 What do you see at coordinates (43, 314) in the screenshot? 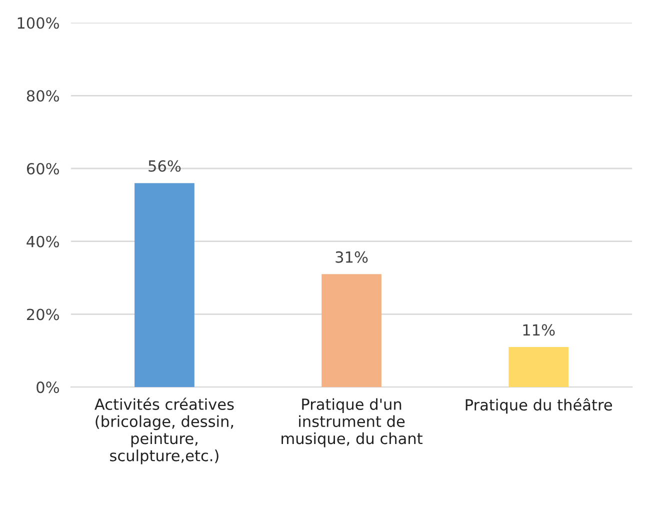
I see `y-tick-label: 20%` at bounding box center [43, 314].